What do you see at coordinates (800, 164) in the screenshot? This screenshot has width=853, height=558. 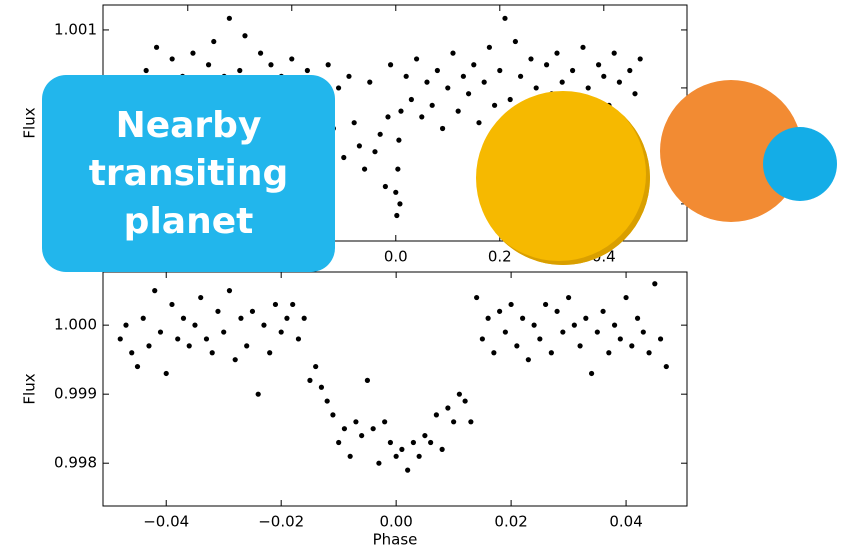 I see `planet-blue` at bounding box center [800, 164].